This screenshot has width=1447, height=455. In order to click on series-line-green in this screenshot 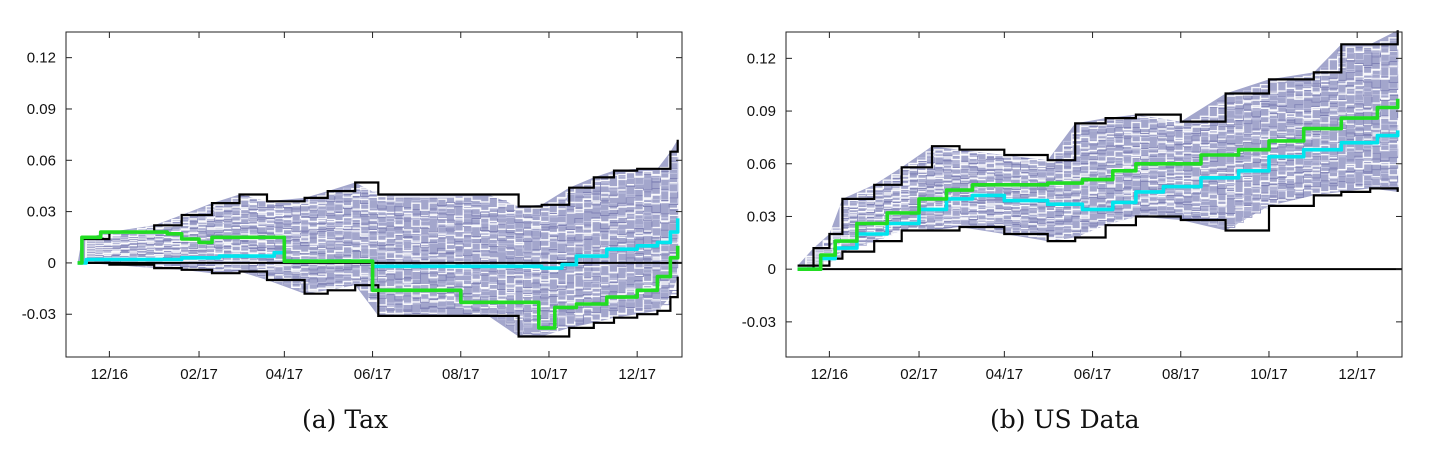, I will do `click(378, 280)`.